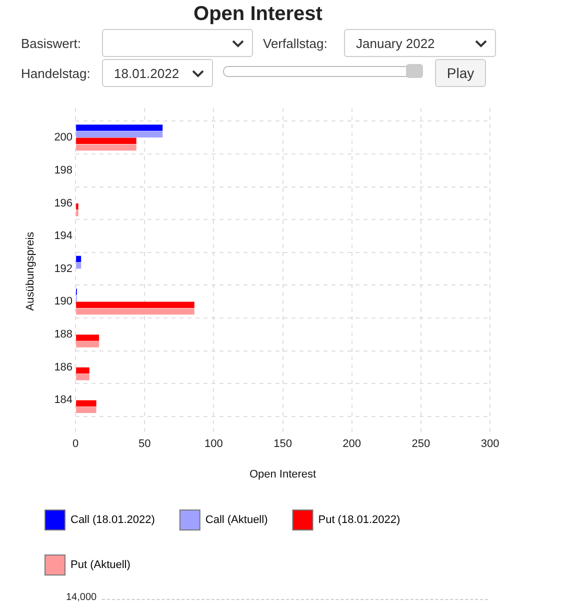 The width and height of the screenshot is (562, 605). I want to click on text: 18.01.2022, so click(147, 73).